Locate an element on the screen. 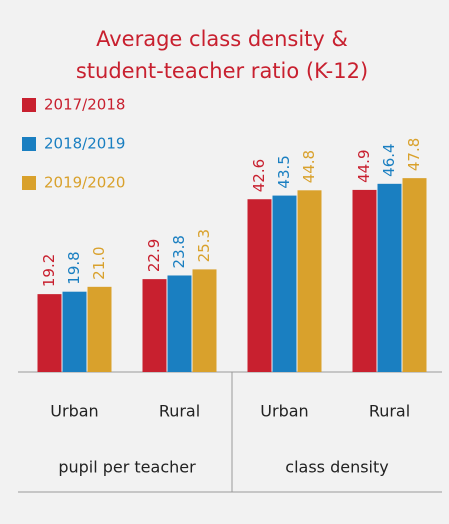 The height and width of the screenshot is (524, 449). legend-text: 2017/2018 is located at coordinates (84, 105).